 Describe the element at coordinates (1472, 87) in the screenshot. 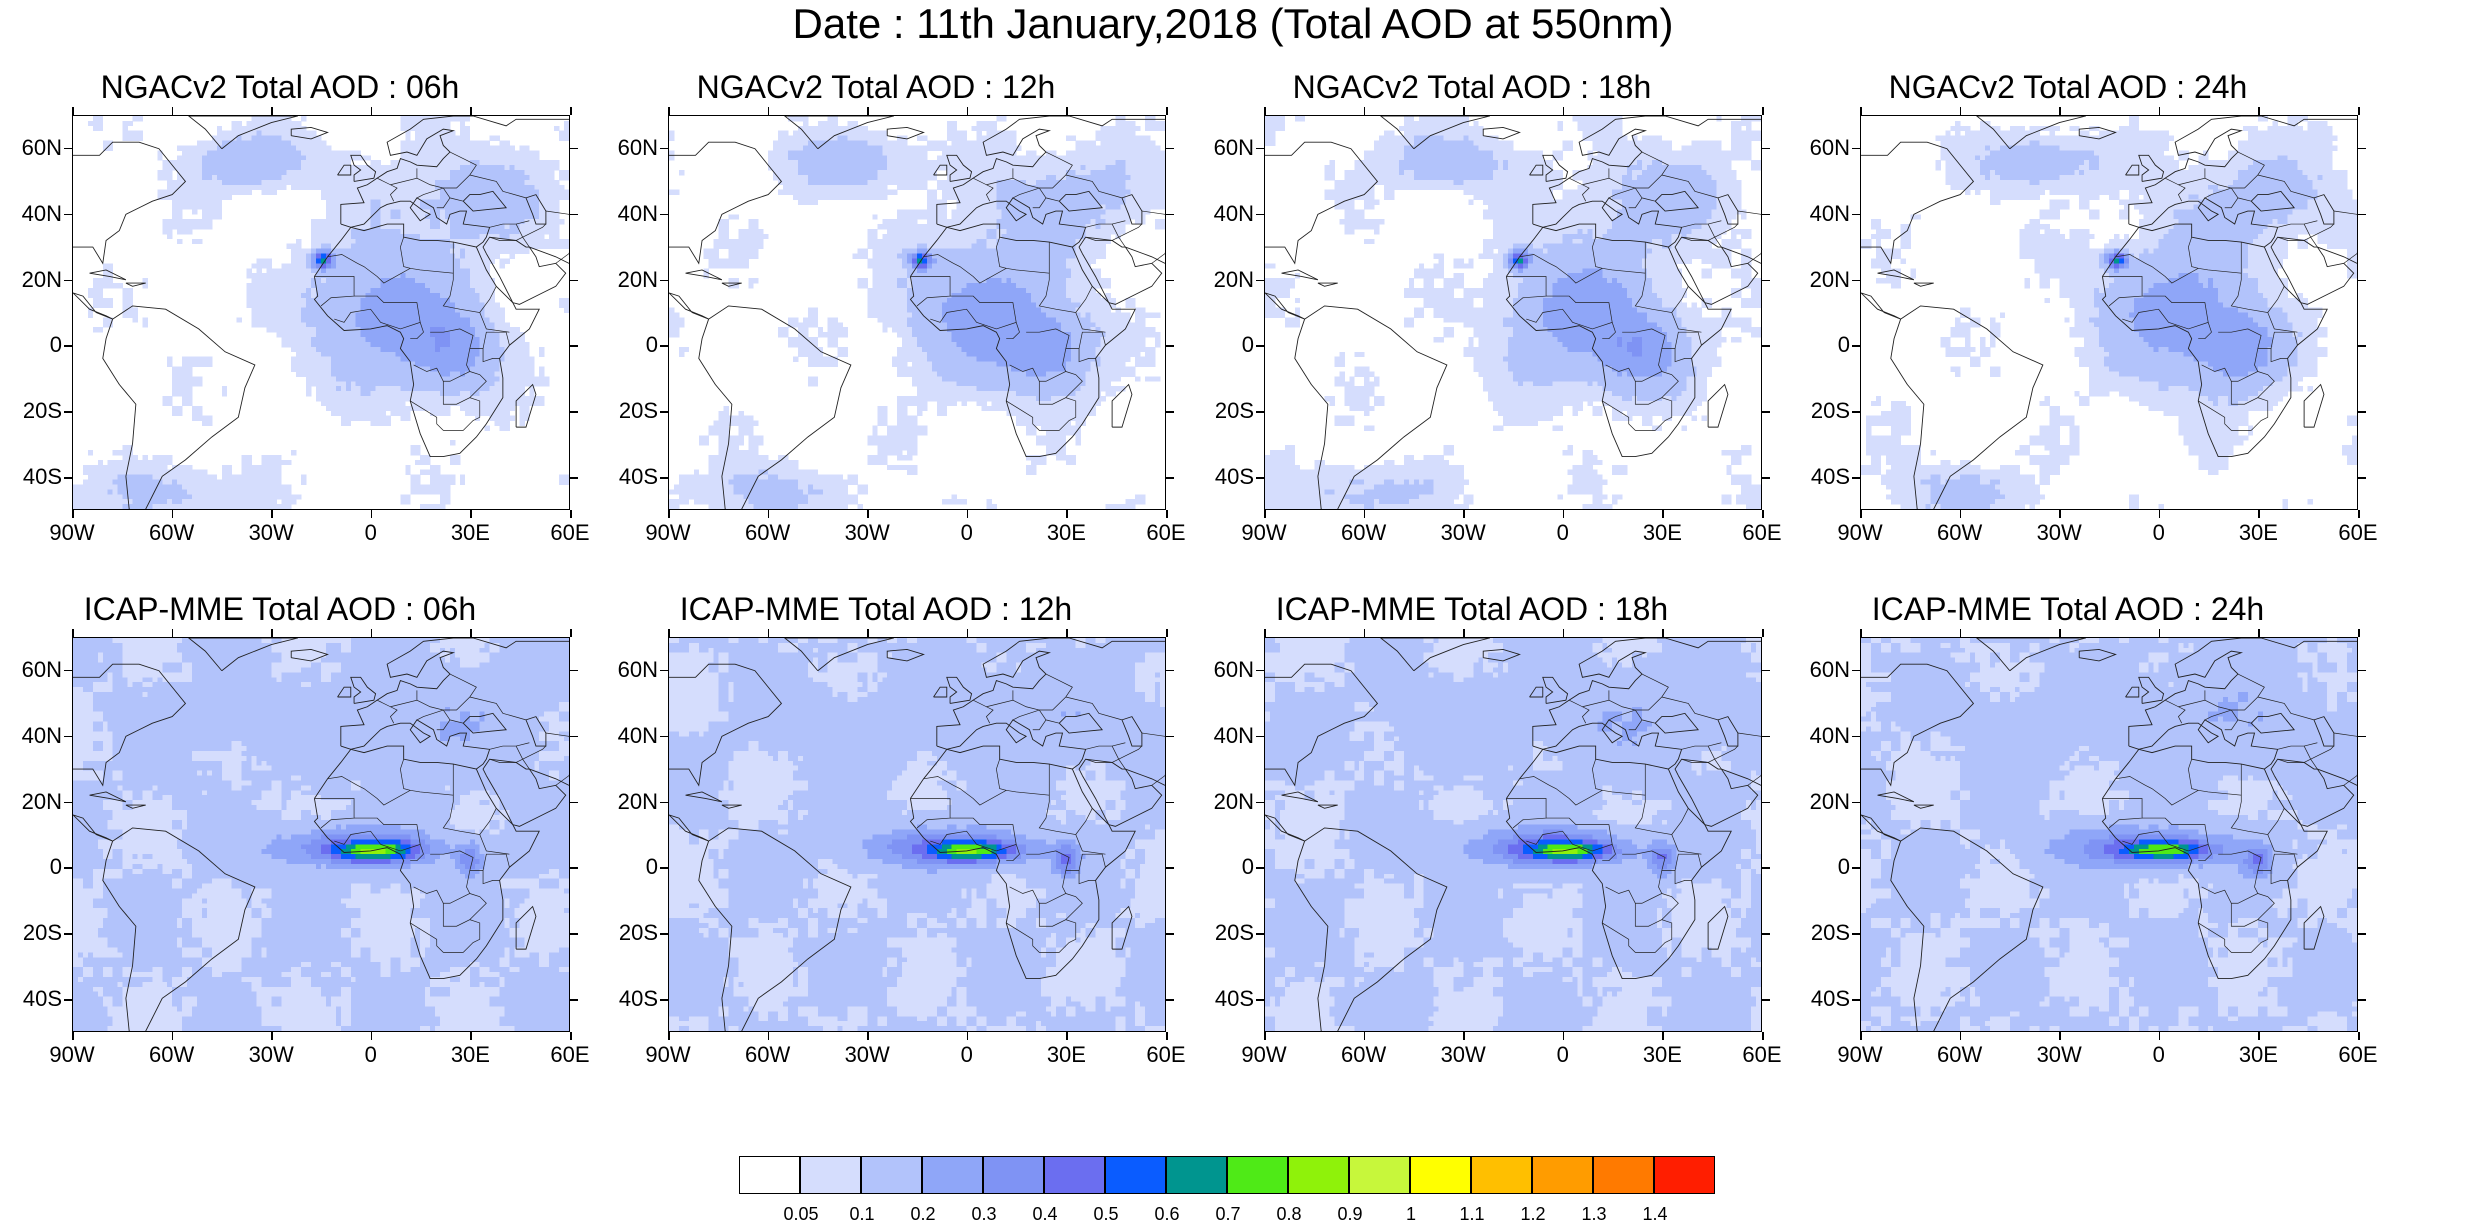

I see `panel-title: NGACv2 Total AOD : 18h` at that location.